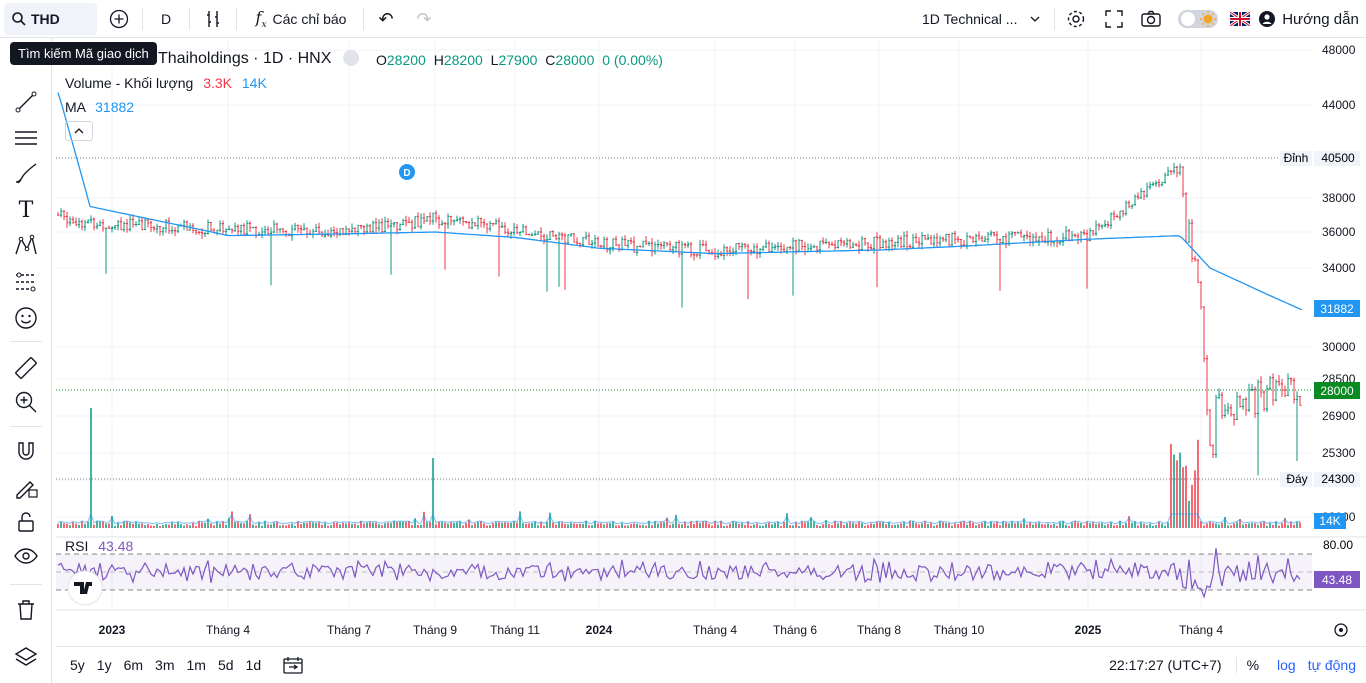 The height and width of the screenshot is (683, 1366). What do you see at coordinates (1076, 19) in the screenshot?
I see `settings-button` at bounding box center [1076, 19].